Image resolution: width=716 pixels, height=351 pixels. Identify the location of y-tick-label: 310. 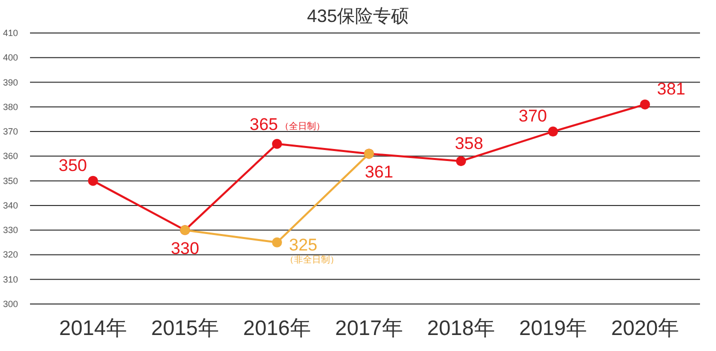
(10, 279).